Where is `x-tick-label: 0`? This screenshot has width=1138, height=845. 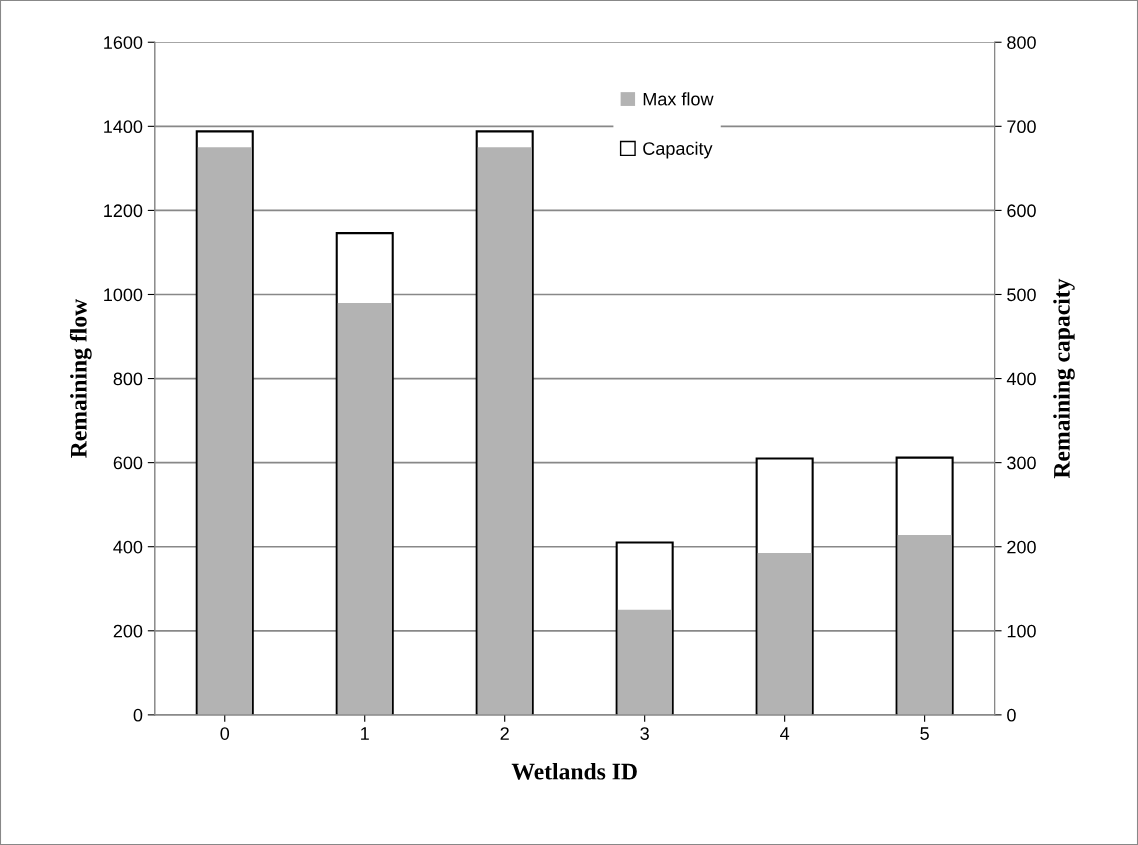
x-tick-label: 0 is located at coordinates (225, 733).